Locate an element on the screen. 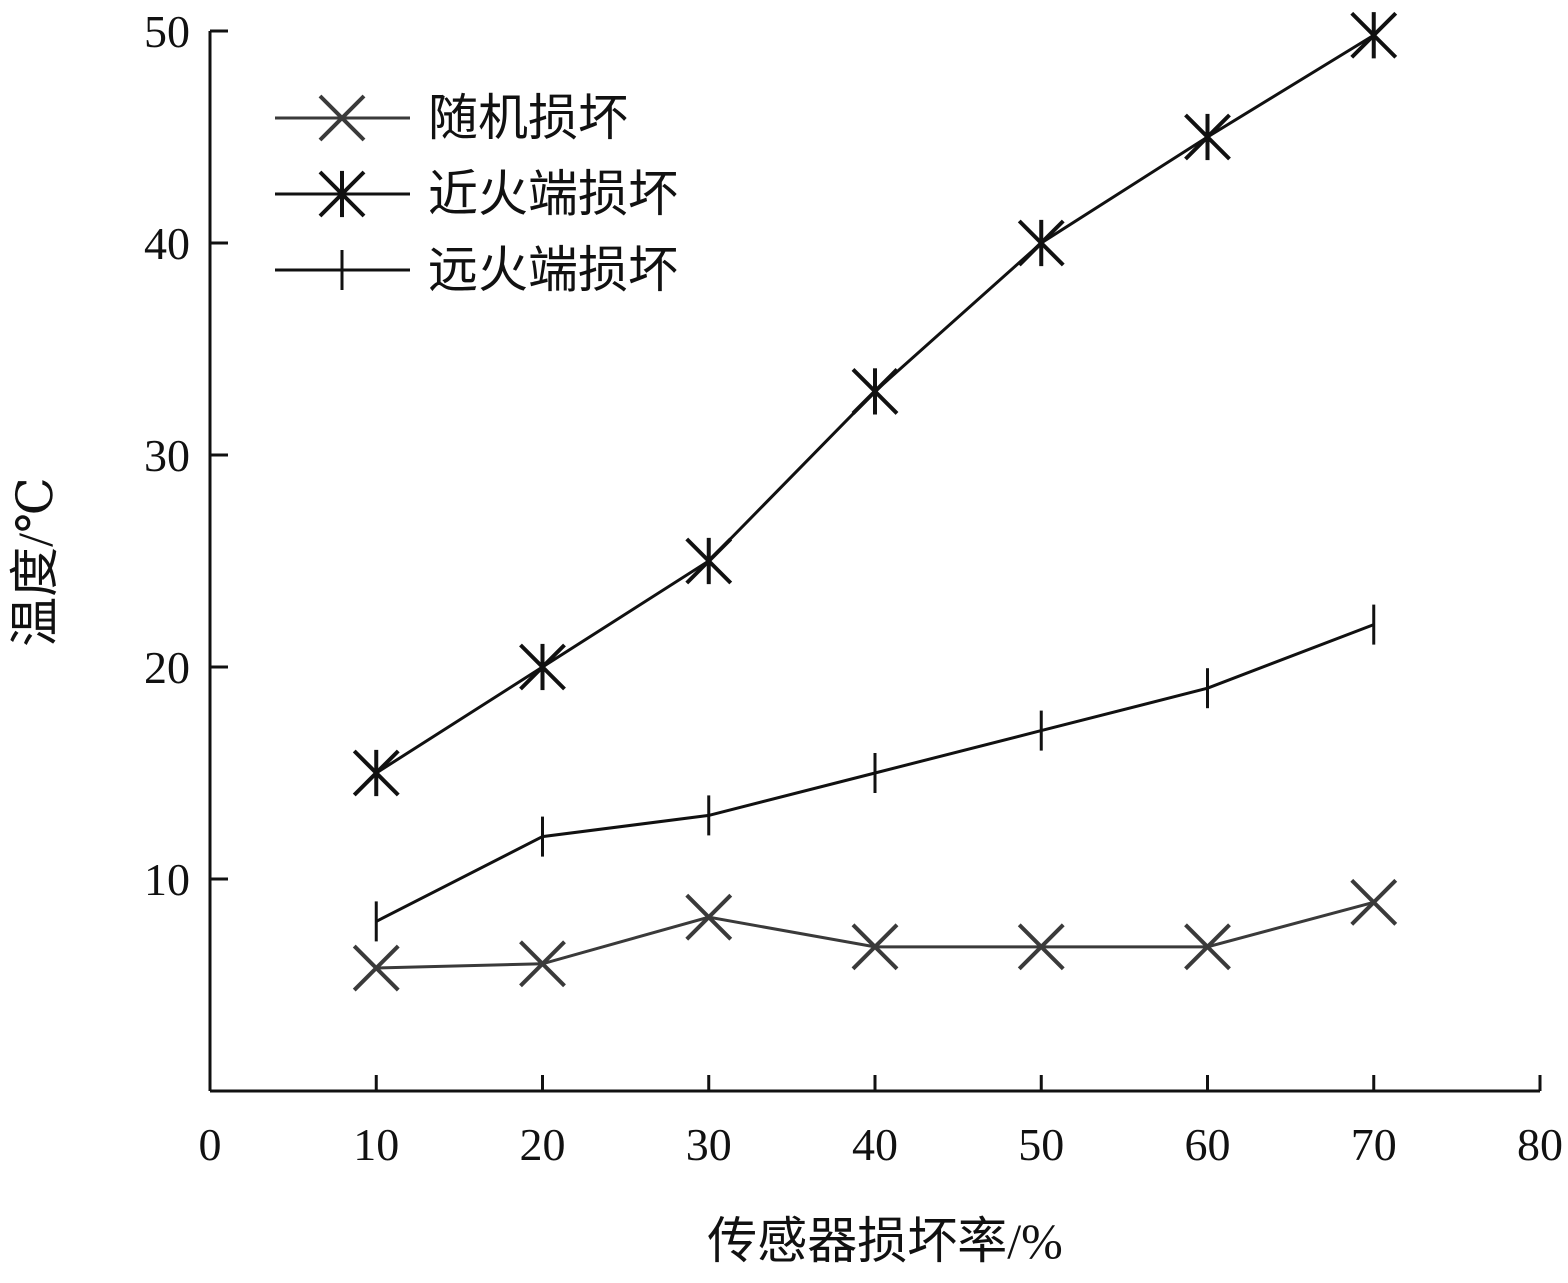 The width and height of the screenshot is (1568, 1283). legend-label: 近火端损坏 is located at coordinates (553, 194).